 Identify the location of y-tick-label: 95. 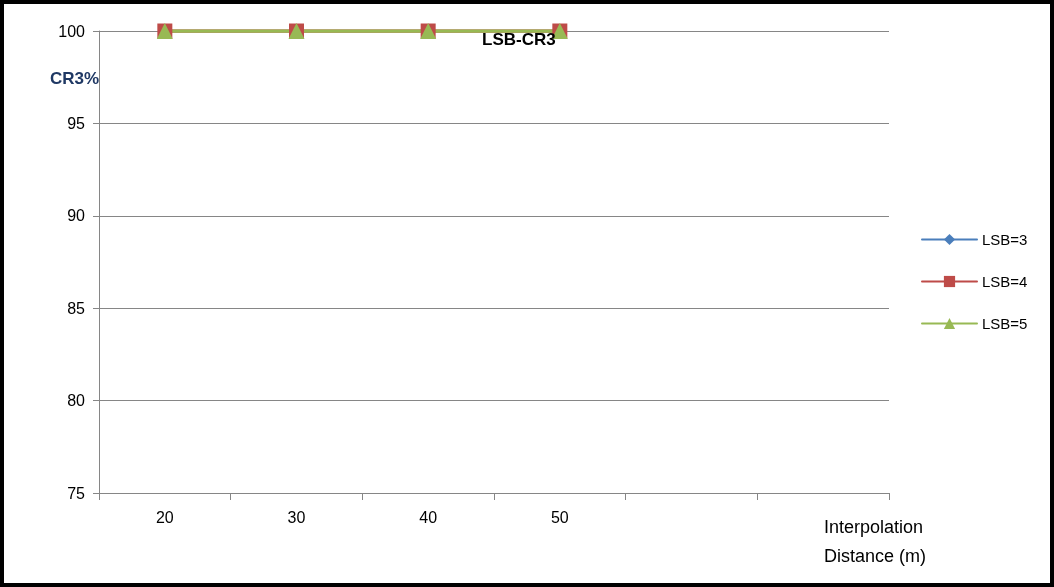
(76, 123).